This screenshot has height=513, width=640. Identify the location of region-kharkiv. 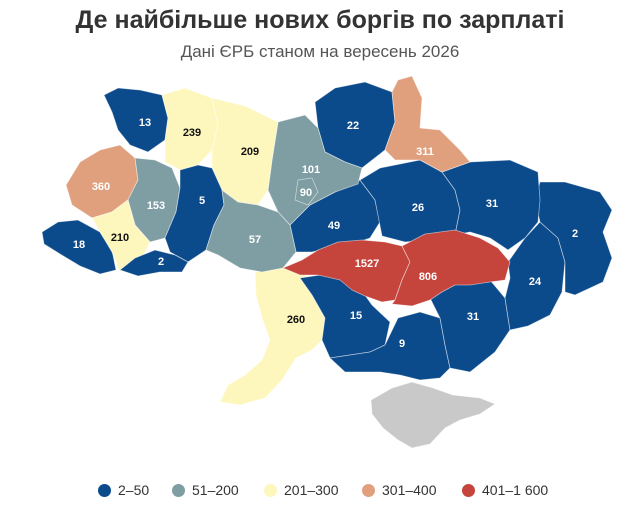
(491, 205).